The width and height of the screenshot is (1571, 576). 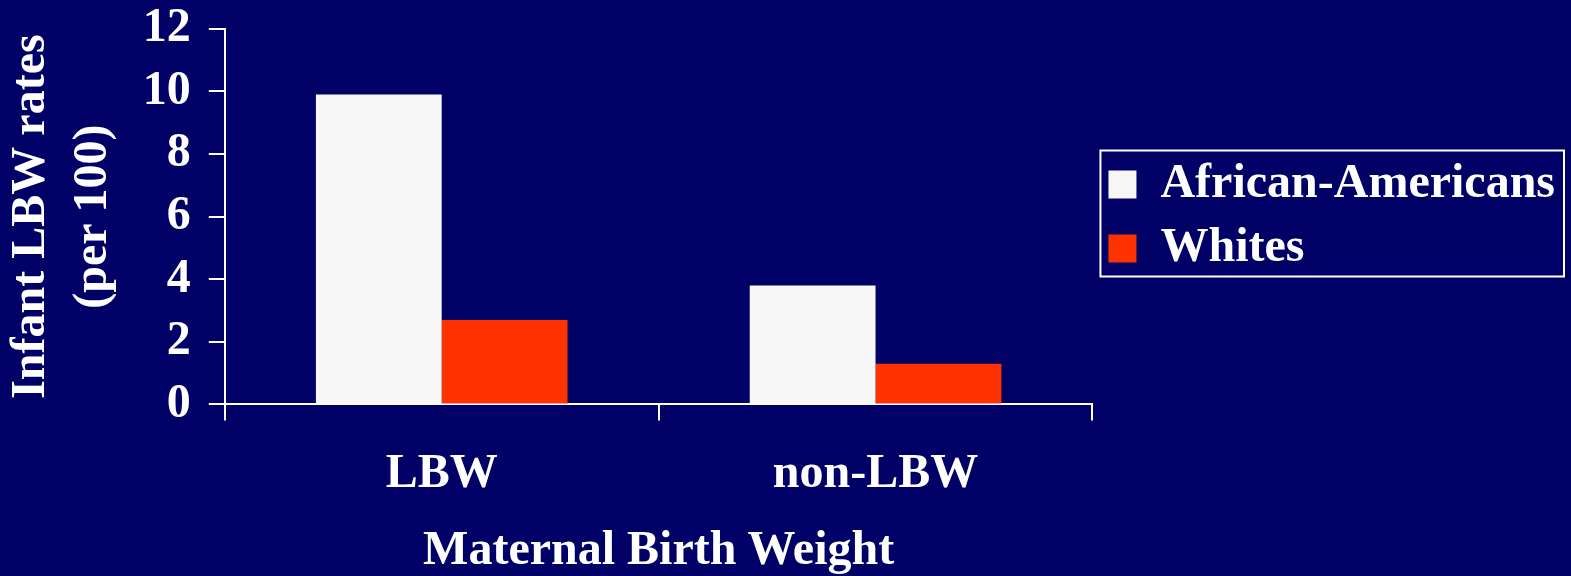 I want to click on y-tick-label: 10, so click(x=166, y=87).